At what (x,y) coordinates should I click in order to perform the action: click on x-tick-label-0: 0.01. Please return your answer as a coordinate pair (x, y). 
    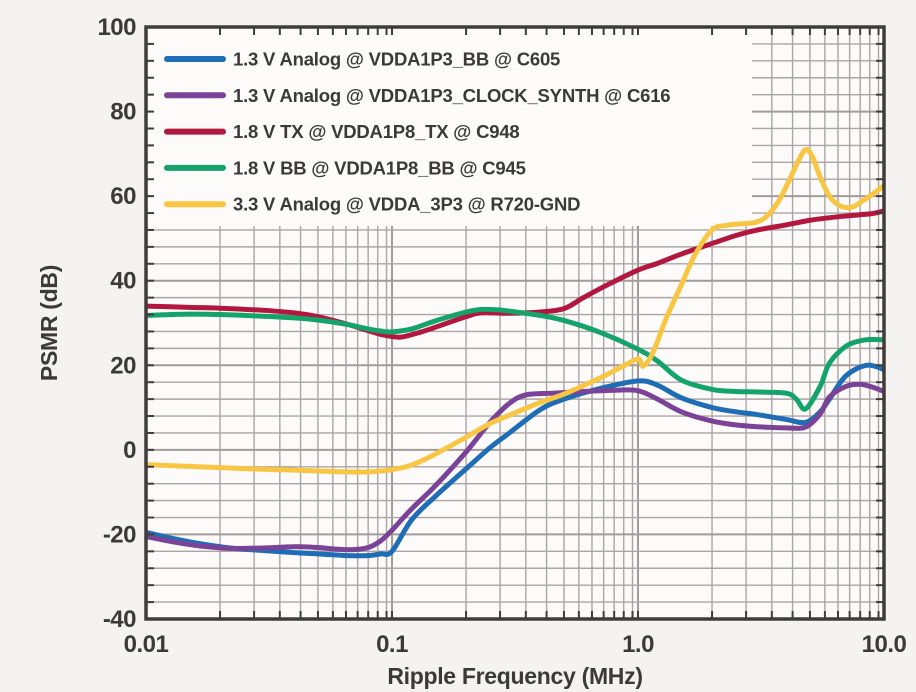
    Looking at the image, I should click on (146, 644).